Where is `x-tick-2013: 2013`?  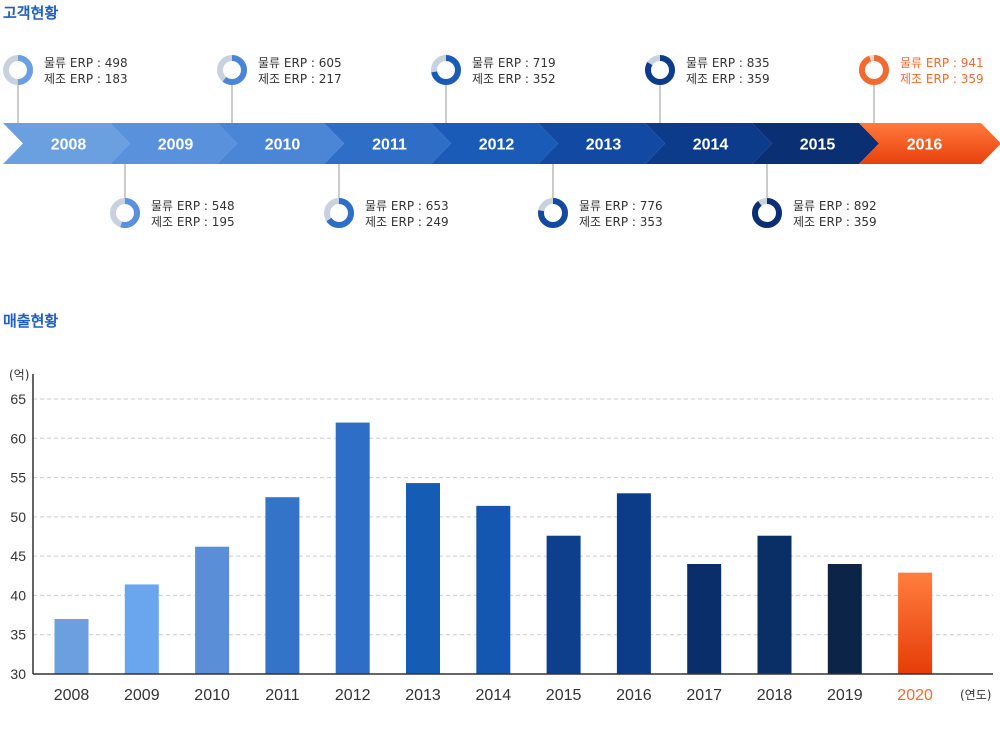
x-tick-2013: 2013 is located at coordinates (423, 695).